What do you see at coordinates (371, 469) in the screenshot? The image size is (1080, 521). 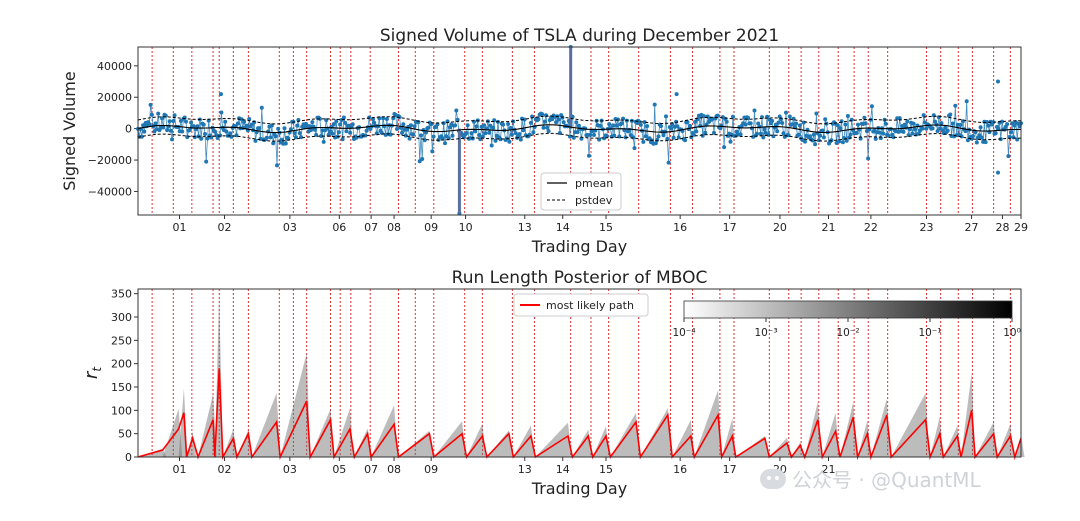 I see `bottom-xtick-label: 07` at bounding box center [371, 469].